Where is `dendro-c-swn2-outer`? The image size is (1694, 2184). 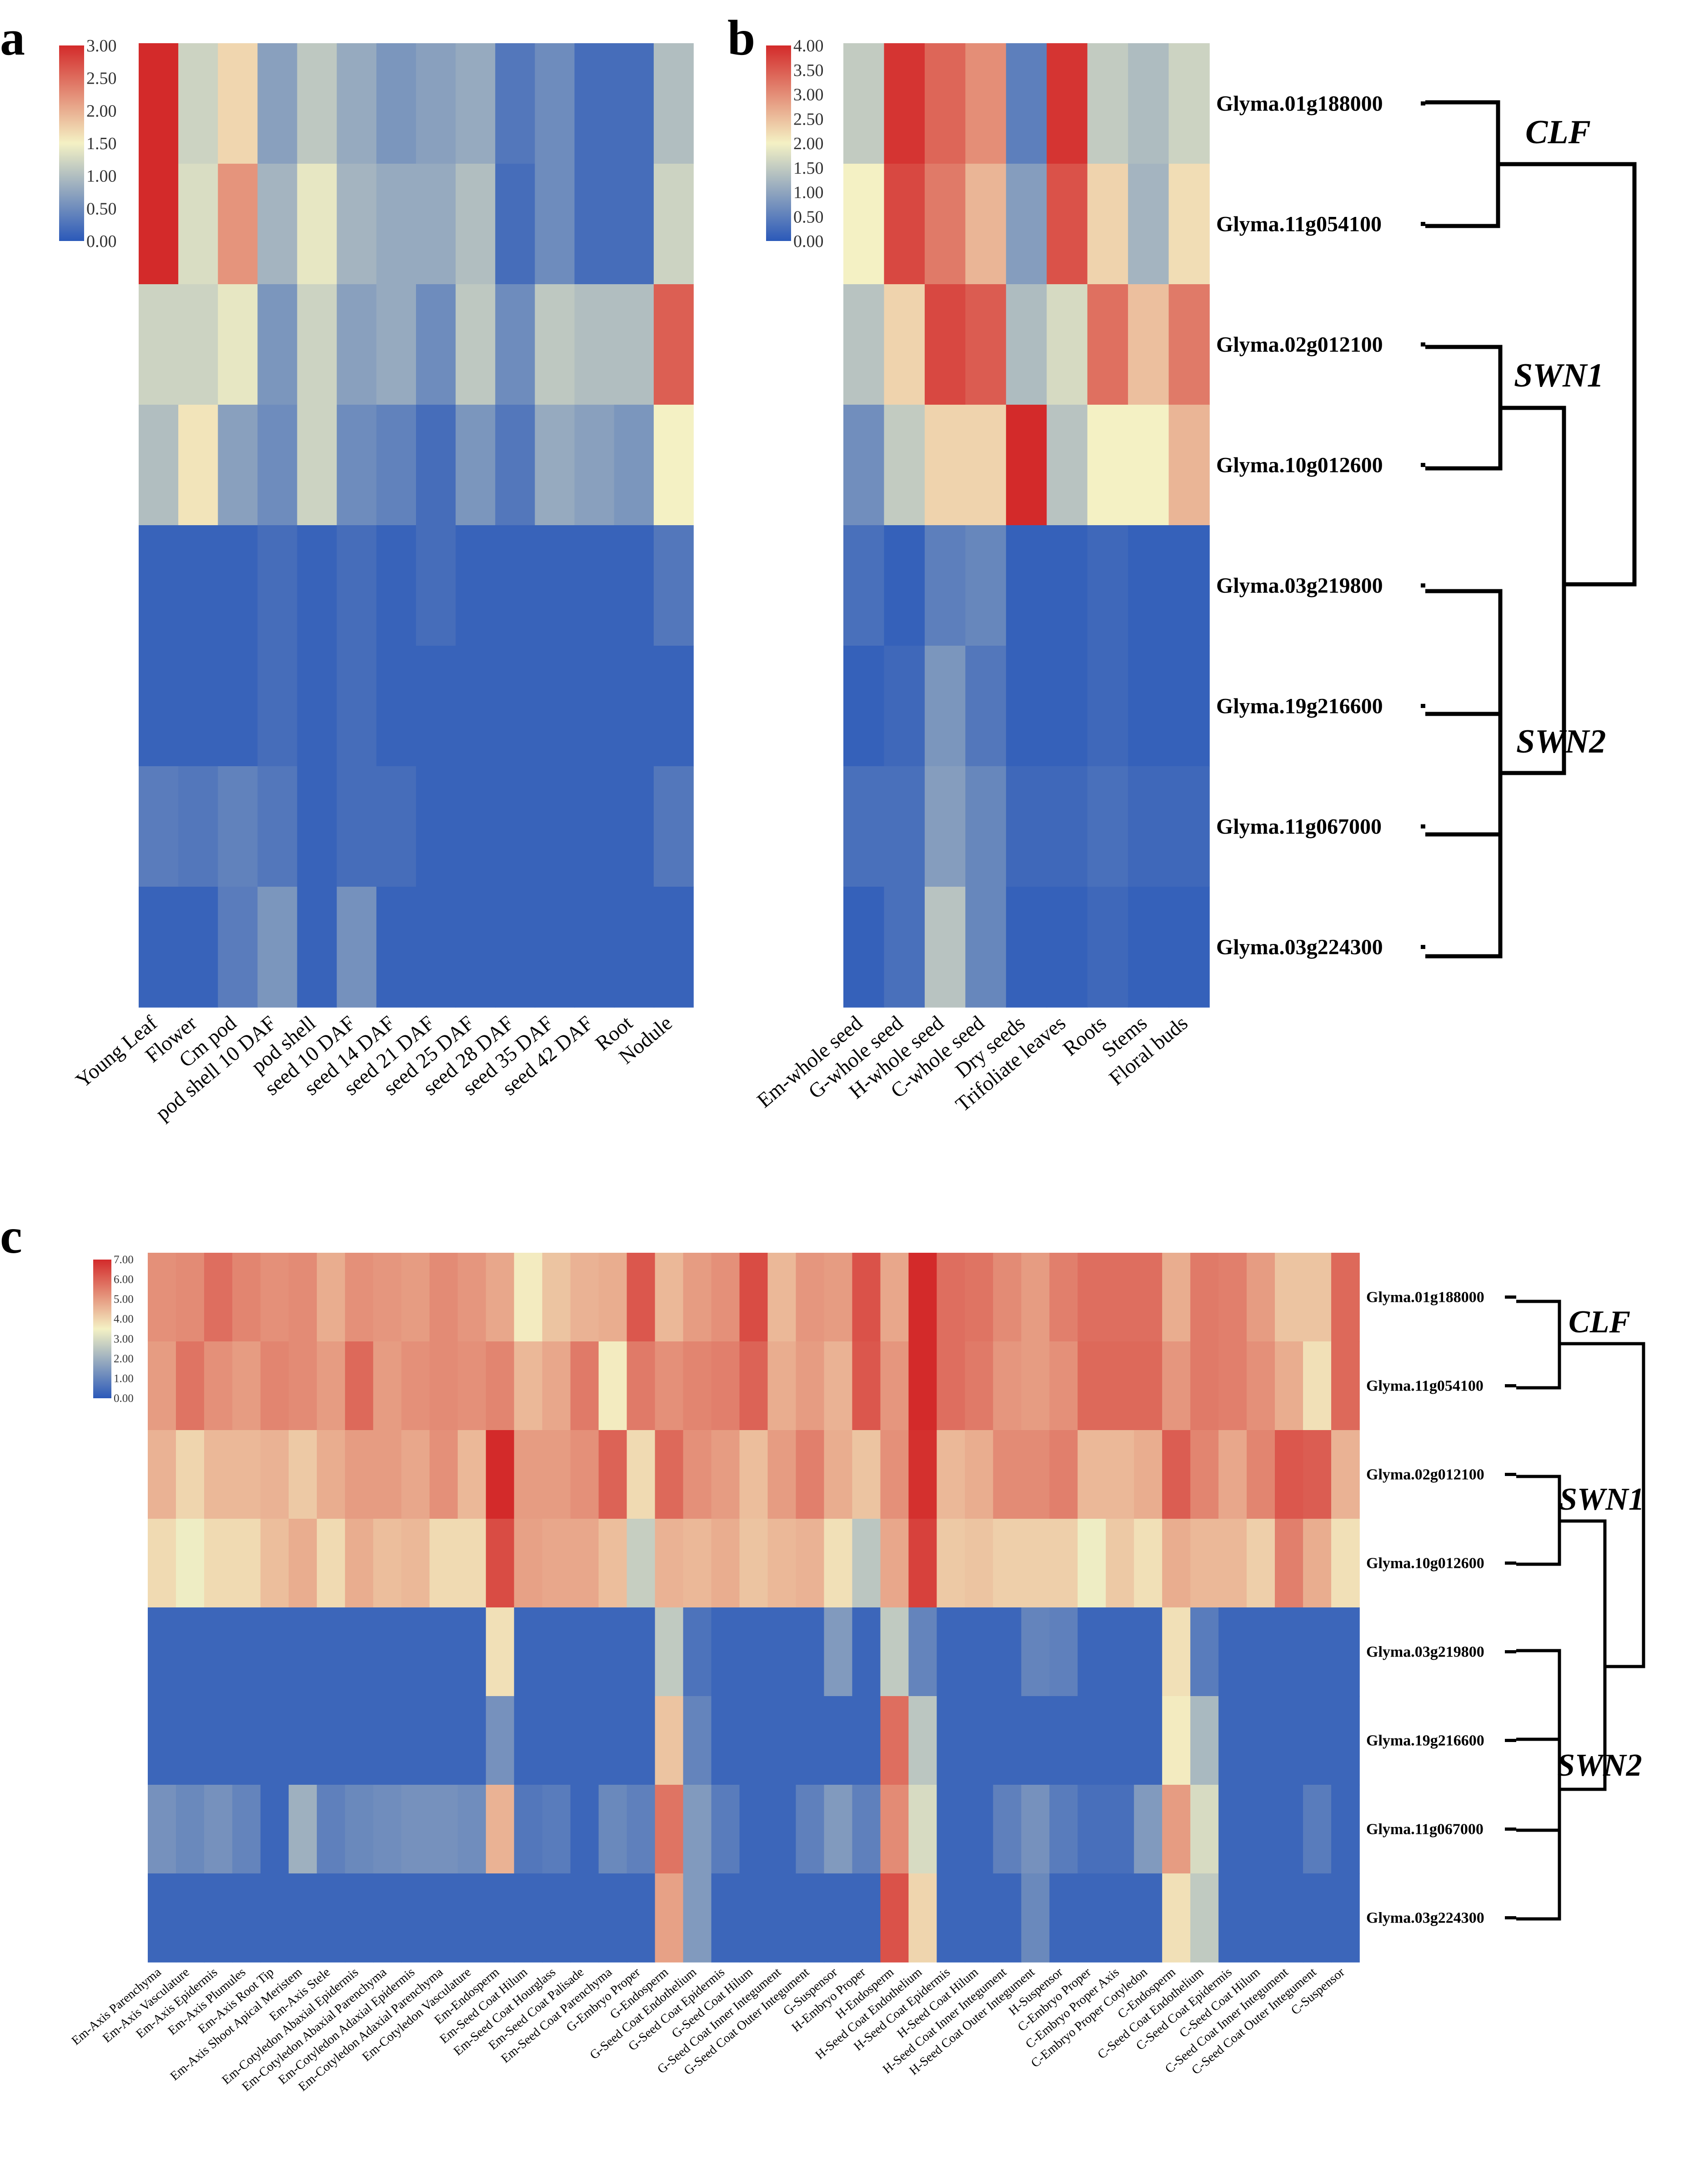
dendro-c-swn2-outer is located at coordinates (1538, 1785).